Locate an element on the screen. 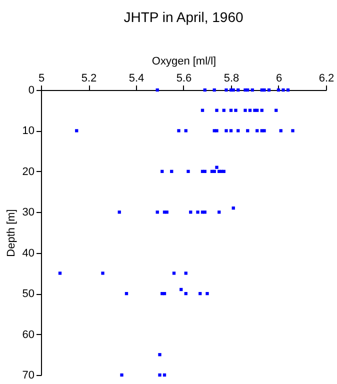 The image size is (337, 384). y-tick-label: 0 is located at coordinates (31, 90).